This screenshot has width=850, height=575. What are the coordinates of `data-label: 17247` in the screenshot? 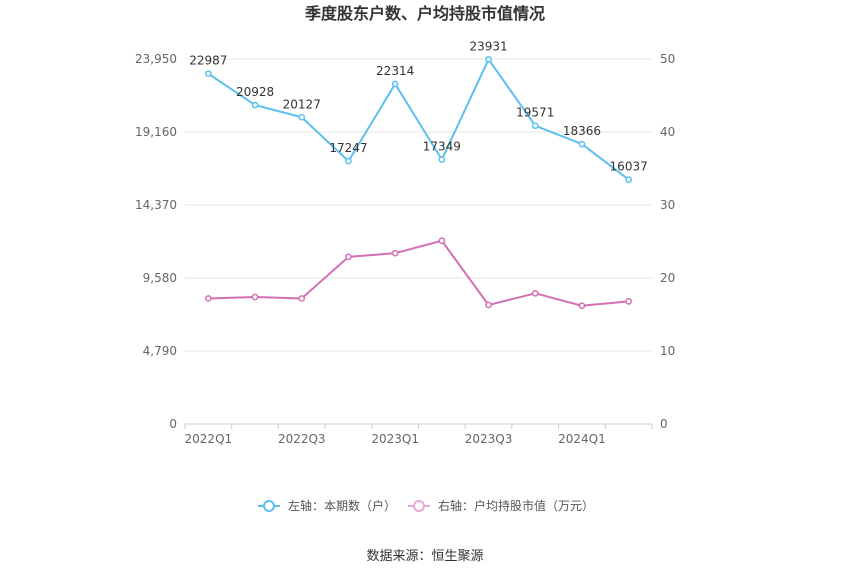 It's located at (348, 148).